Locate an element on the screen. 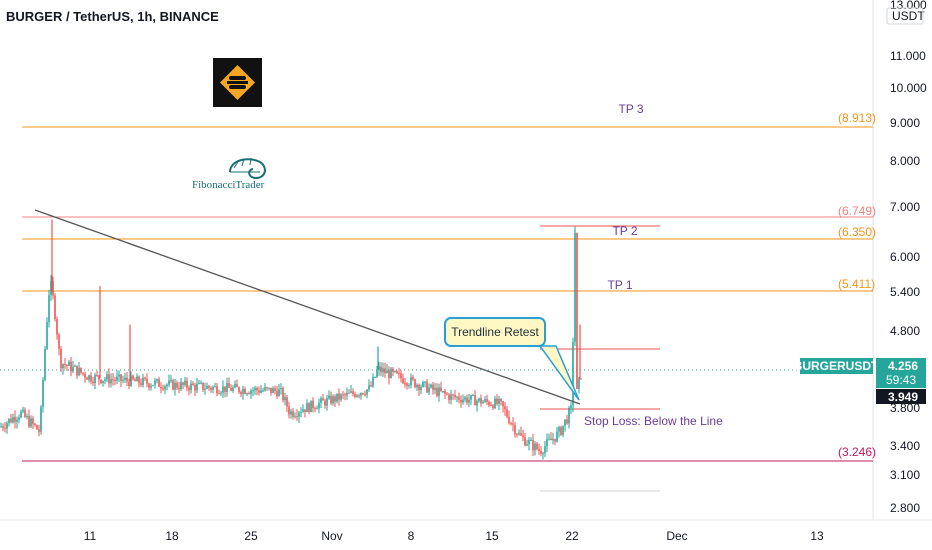 This screenshot has height=550, width=932. trendline-retest-callout: Trendline Retest is located at coordinates (495, 332).